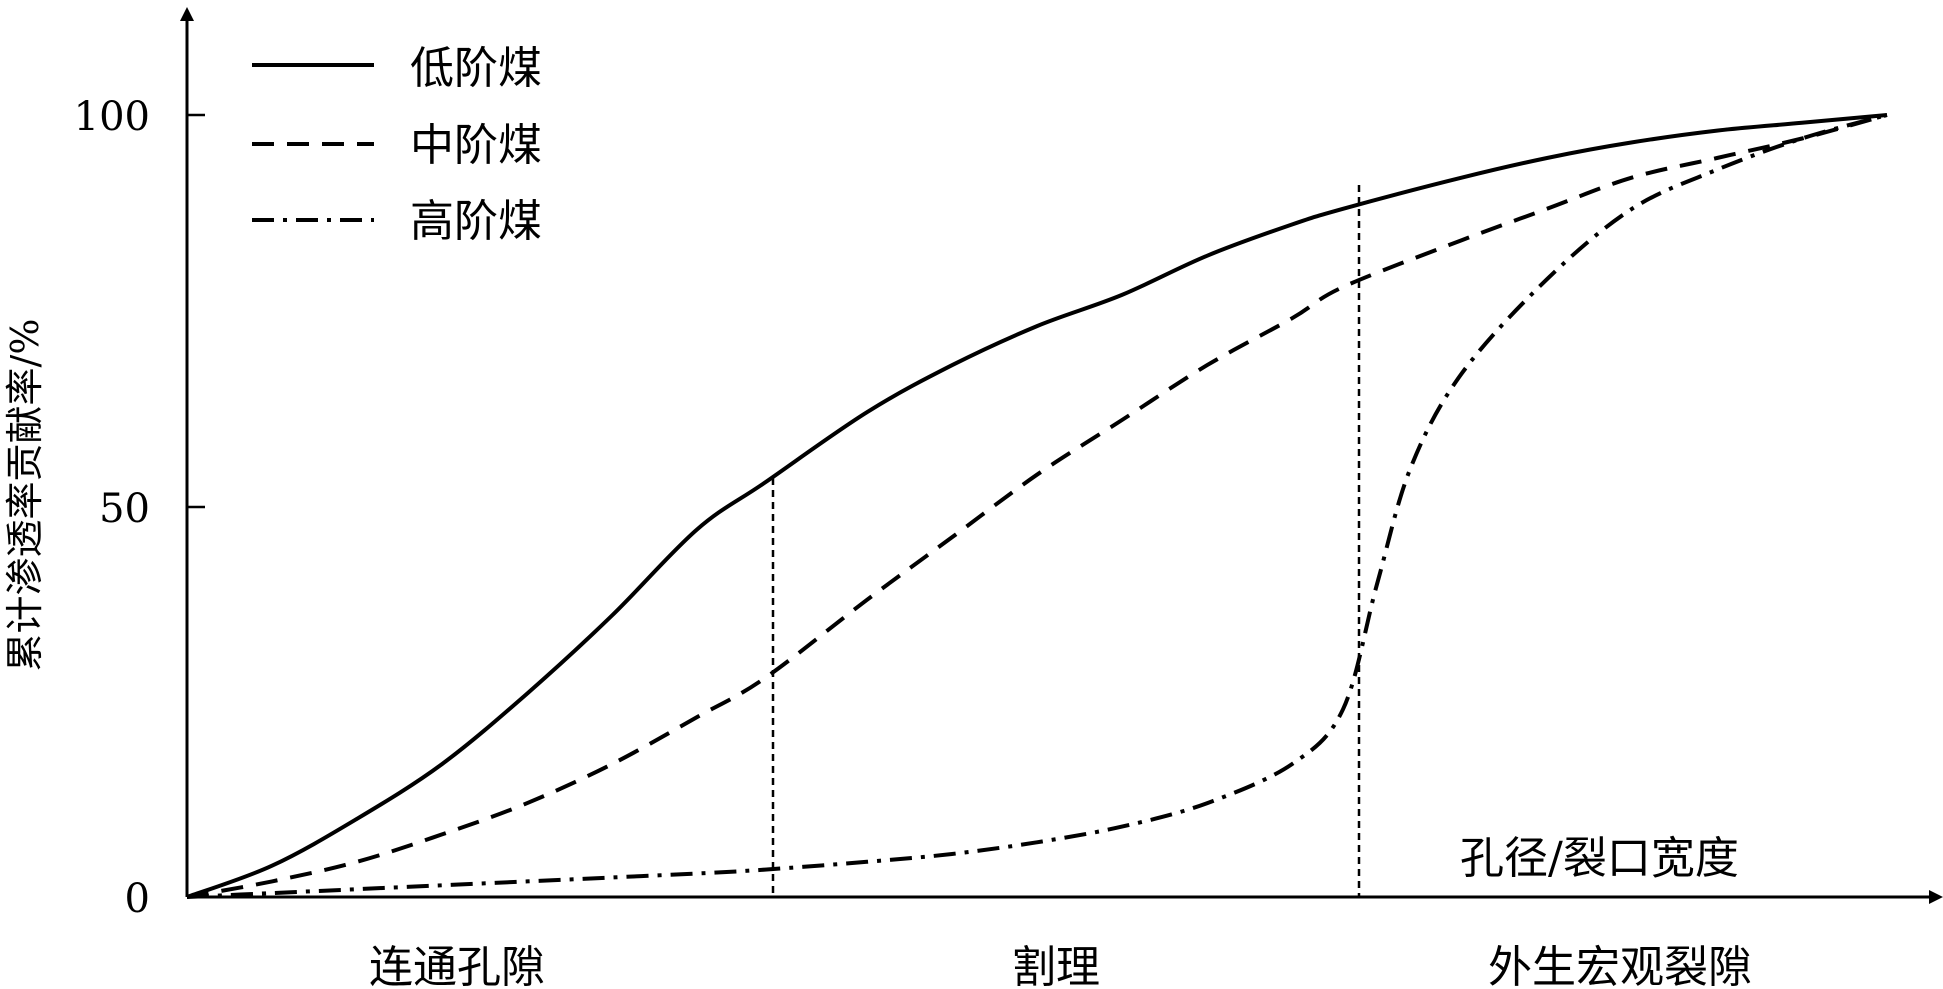  I want to click on legend-label-mid-rank: 中阶煤, so click(476, 145).